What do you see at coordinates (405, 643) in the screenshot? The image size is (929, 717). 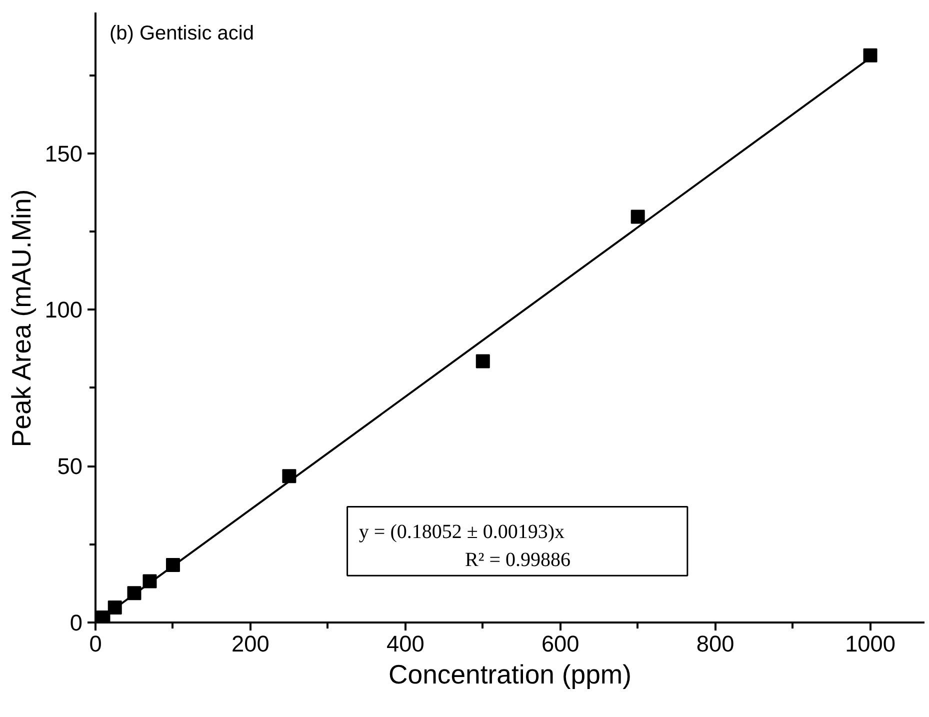 I see `x-tick-label: 400` at bounding box center [405, 643].